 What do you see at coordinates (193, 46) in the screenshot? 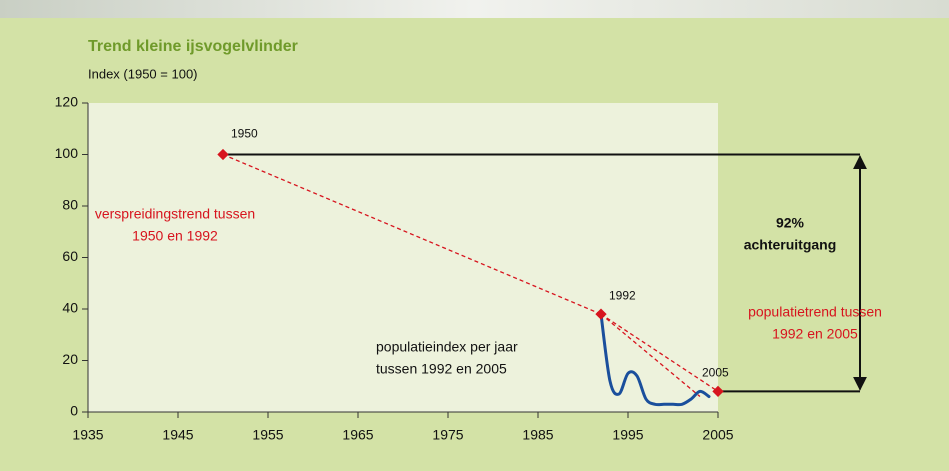
I see `chart-title: Trend kleine ijsvogelvlinder` at bounding box center [193, 46].